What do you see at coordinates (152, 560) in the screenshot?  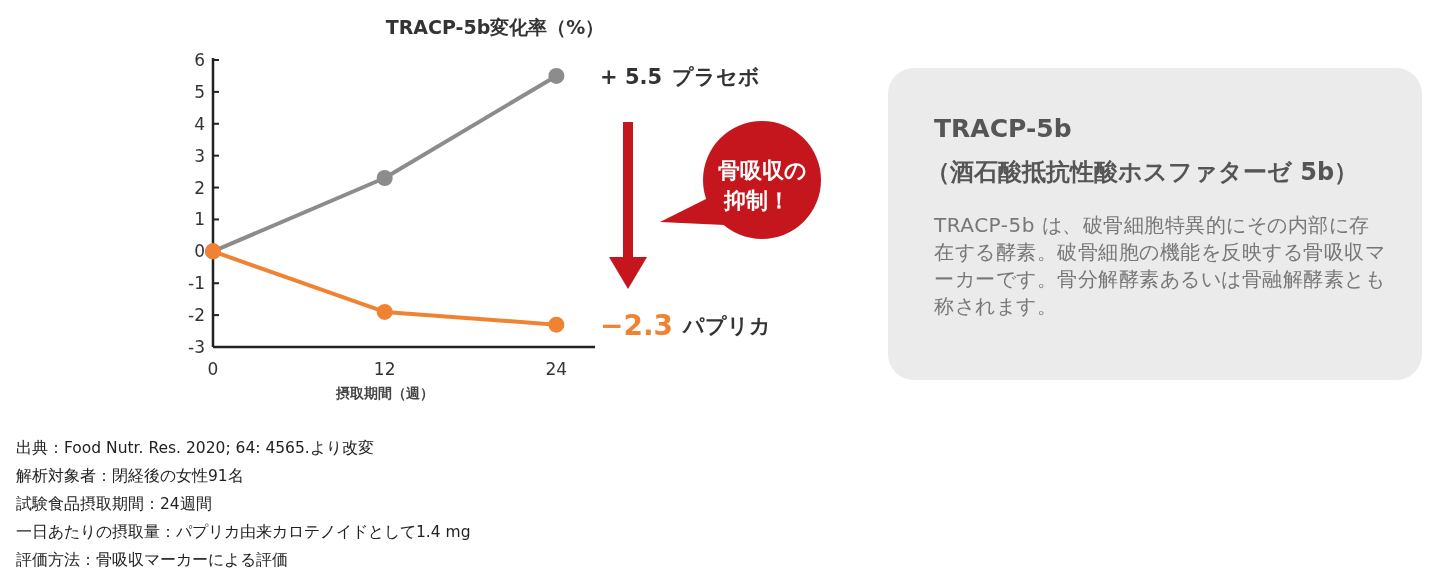 I see `text: 評価方法：骨吸収マーカーによる評価` at bounding box center [152, 560].